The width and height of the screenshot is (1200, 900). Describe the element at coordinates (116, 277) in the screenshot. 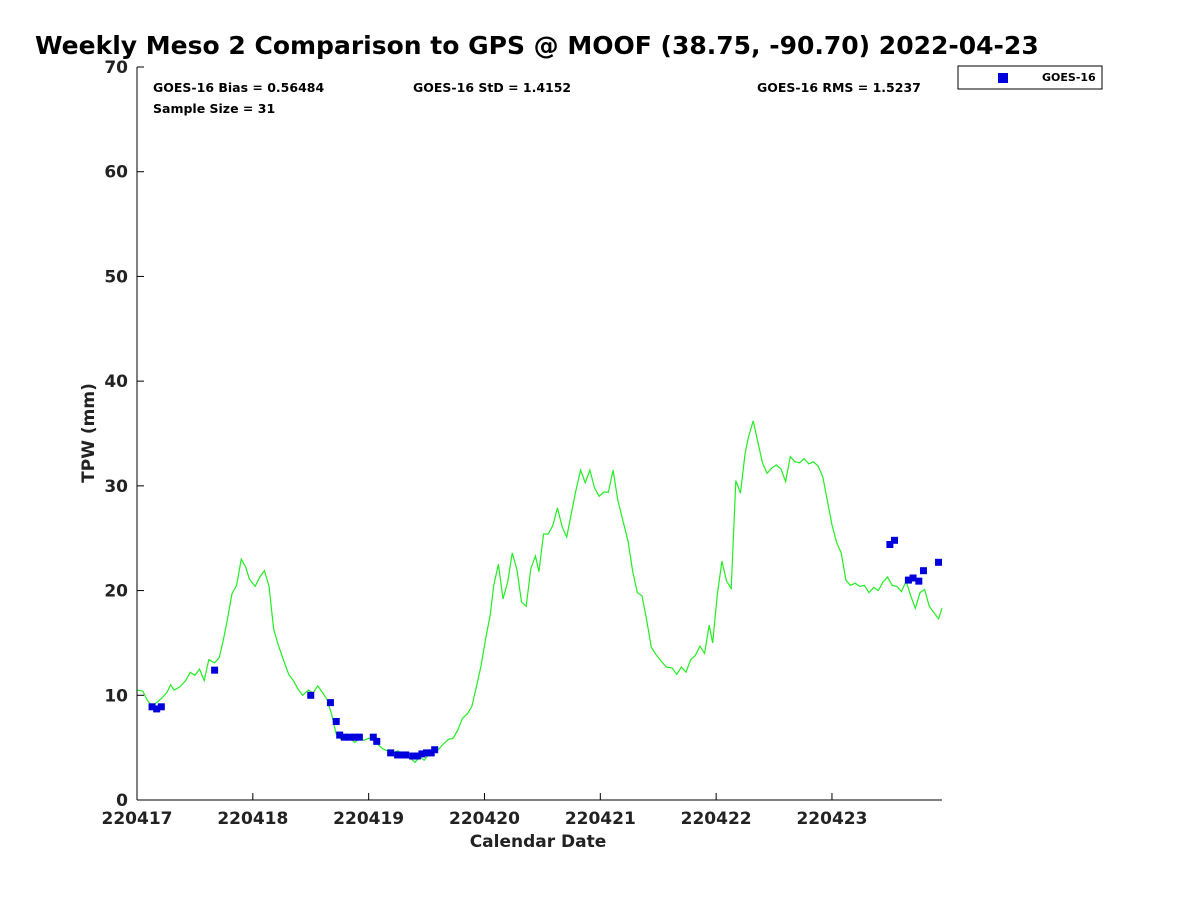

I see `y-tick-label: 50` at that location.